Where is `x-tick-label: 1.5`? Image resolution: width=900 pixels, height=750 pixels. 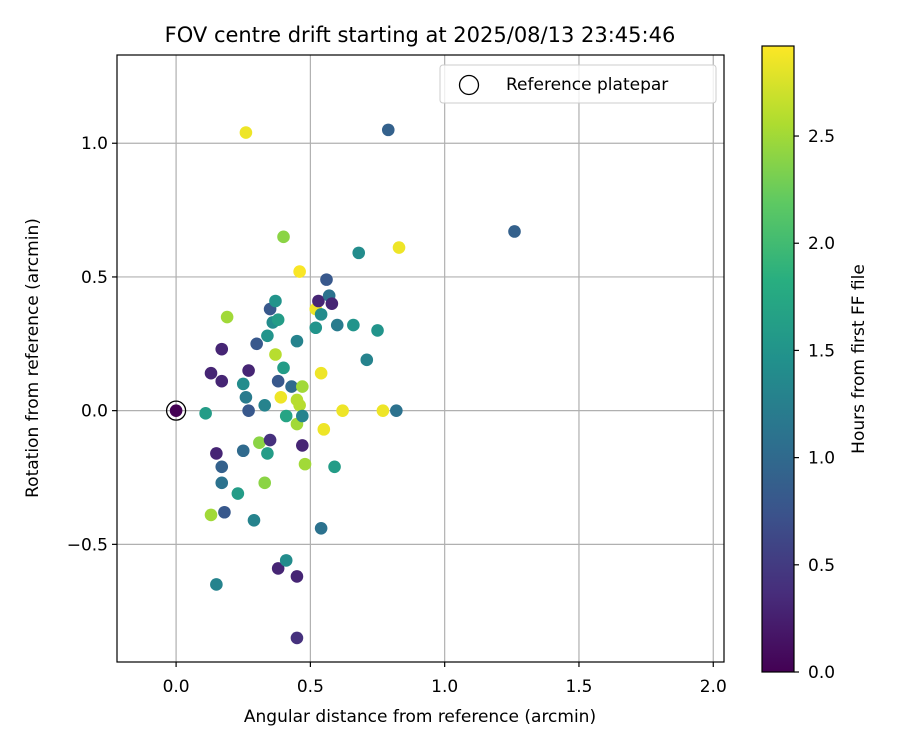
x-tick-label: 1.5 is located at coordinates (578, 687).